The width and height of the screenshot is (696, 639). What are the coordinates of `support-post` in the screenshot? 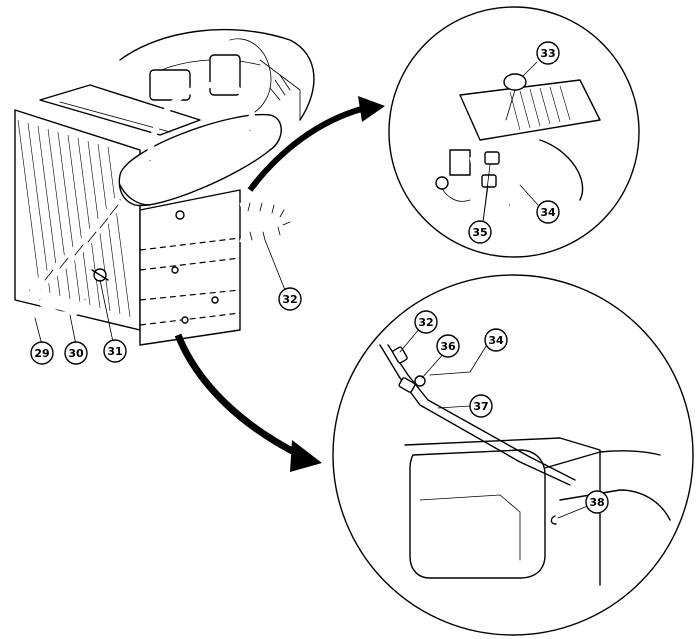 It's located at (190, 267).